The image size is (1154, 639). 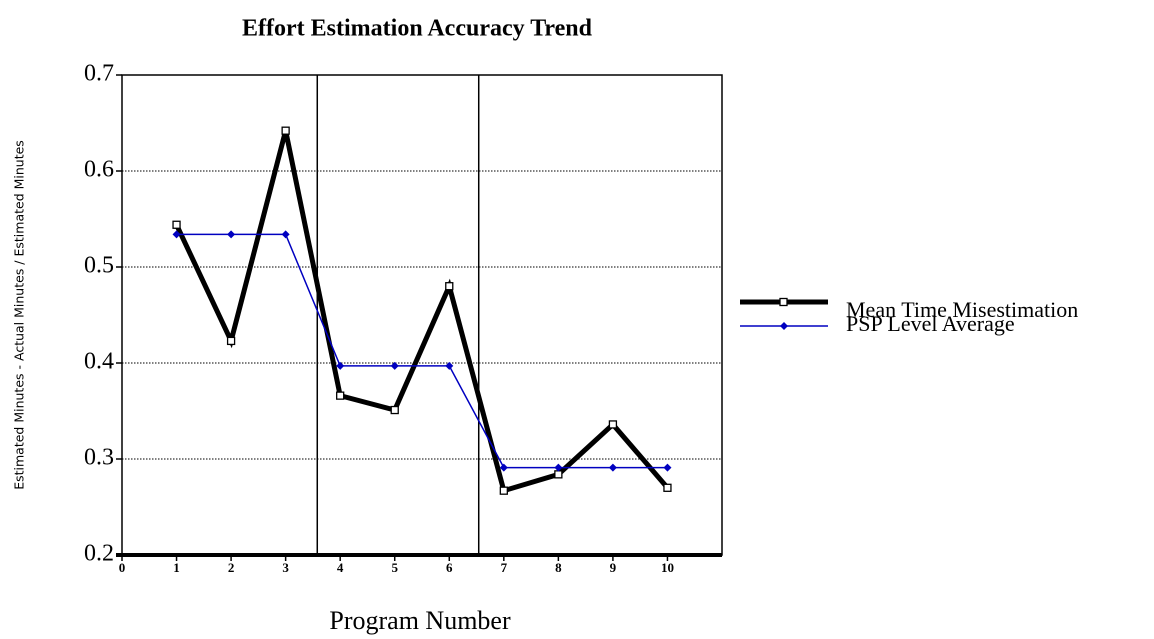 What do you see at coordinates (99, 458) in the screenshot?
I see `y-tick-label: 0.3` at bounding box center [99, 458].